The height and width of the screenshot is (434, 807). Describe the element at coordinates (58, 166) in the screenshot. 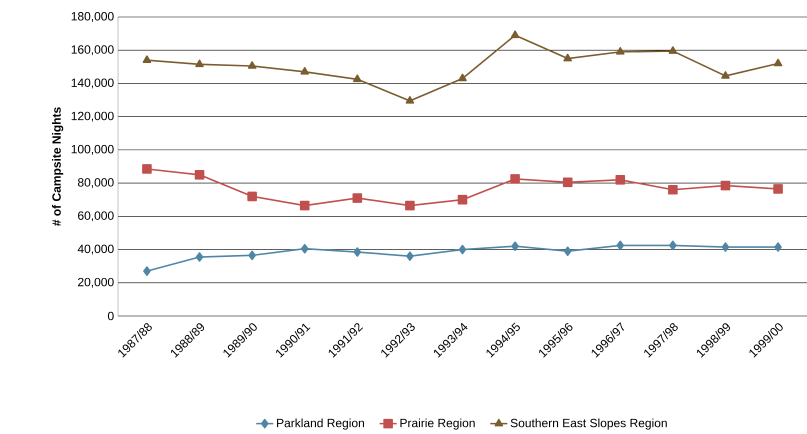

I see `y-axis-title: # of Campsite Nights` at that location.